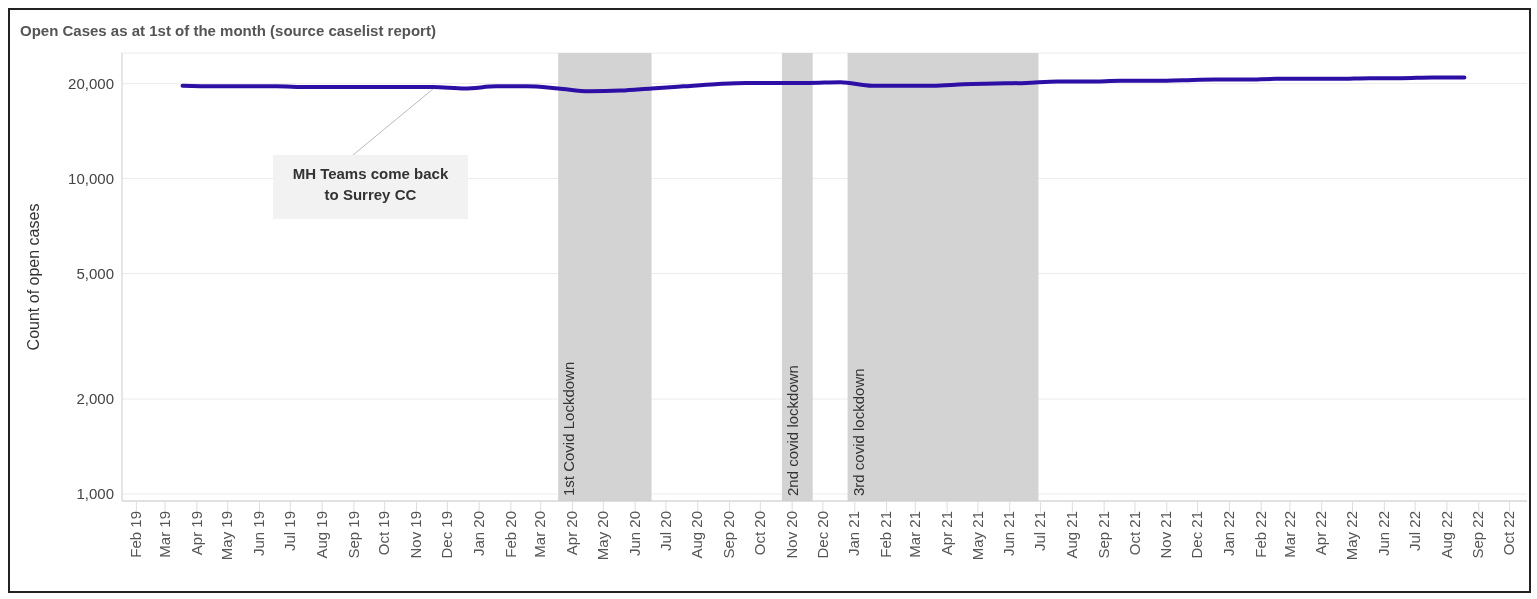  I want to click on x-tick-label: Jun 19, so click(259, 534).